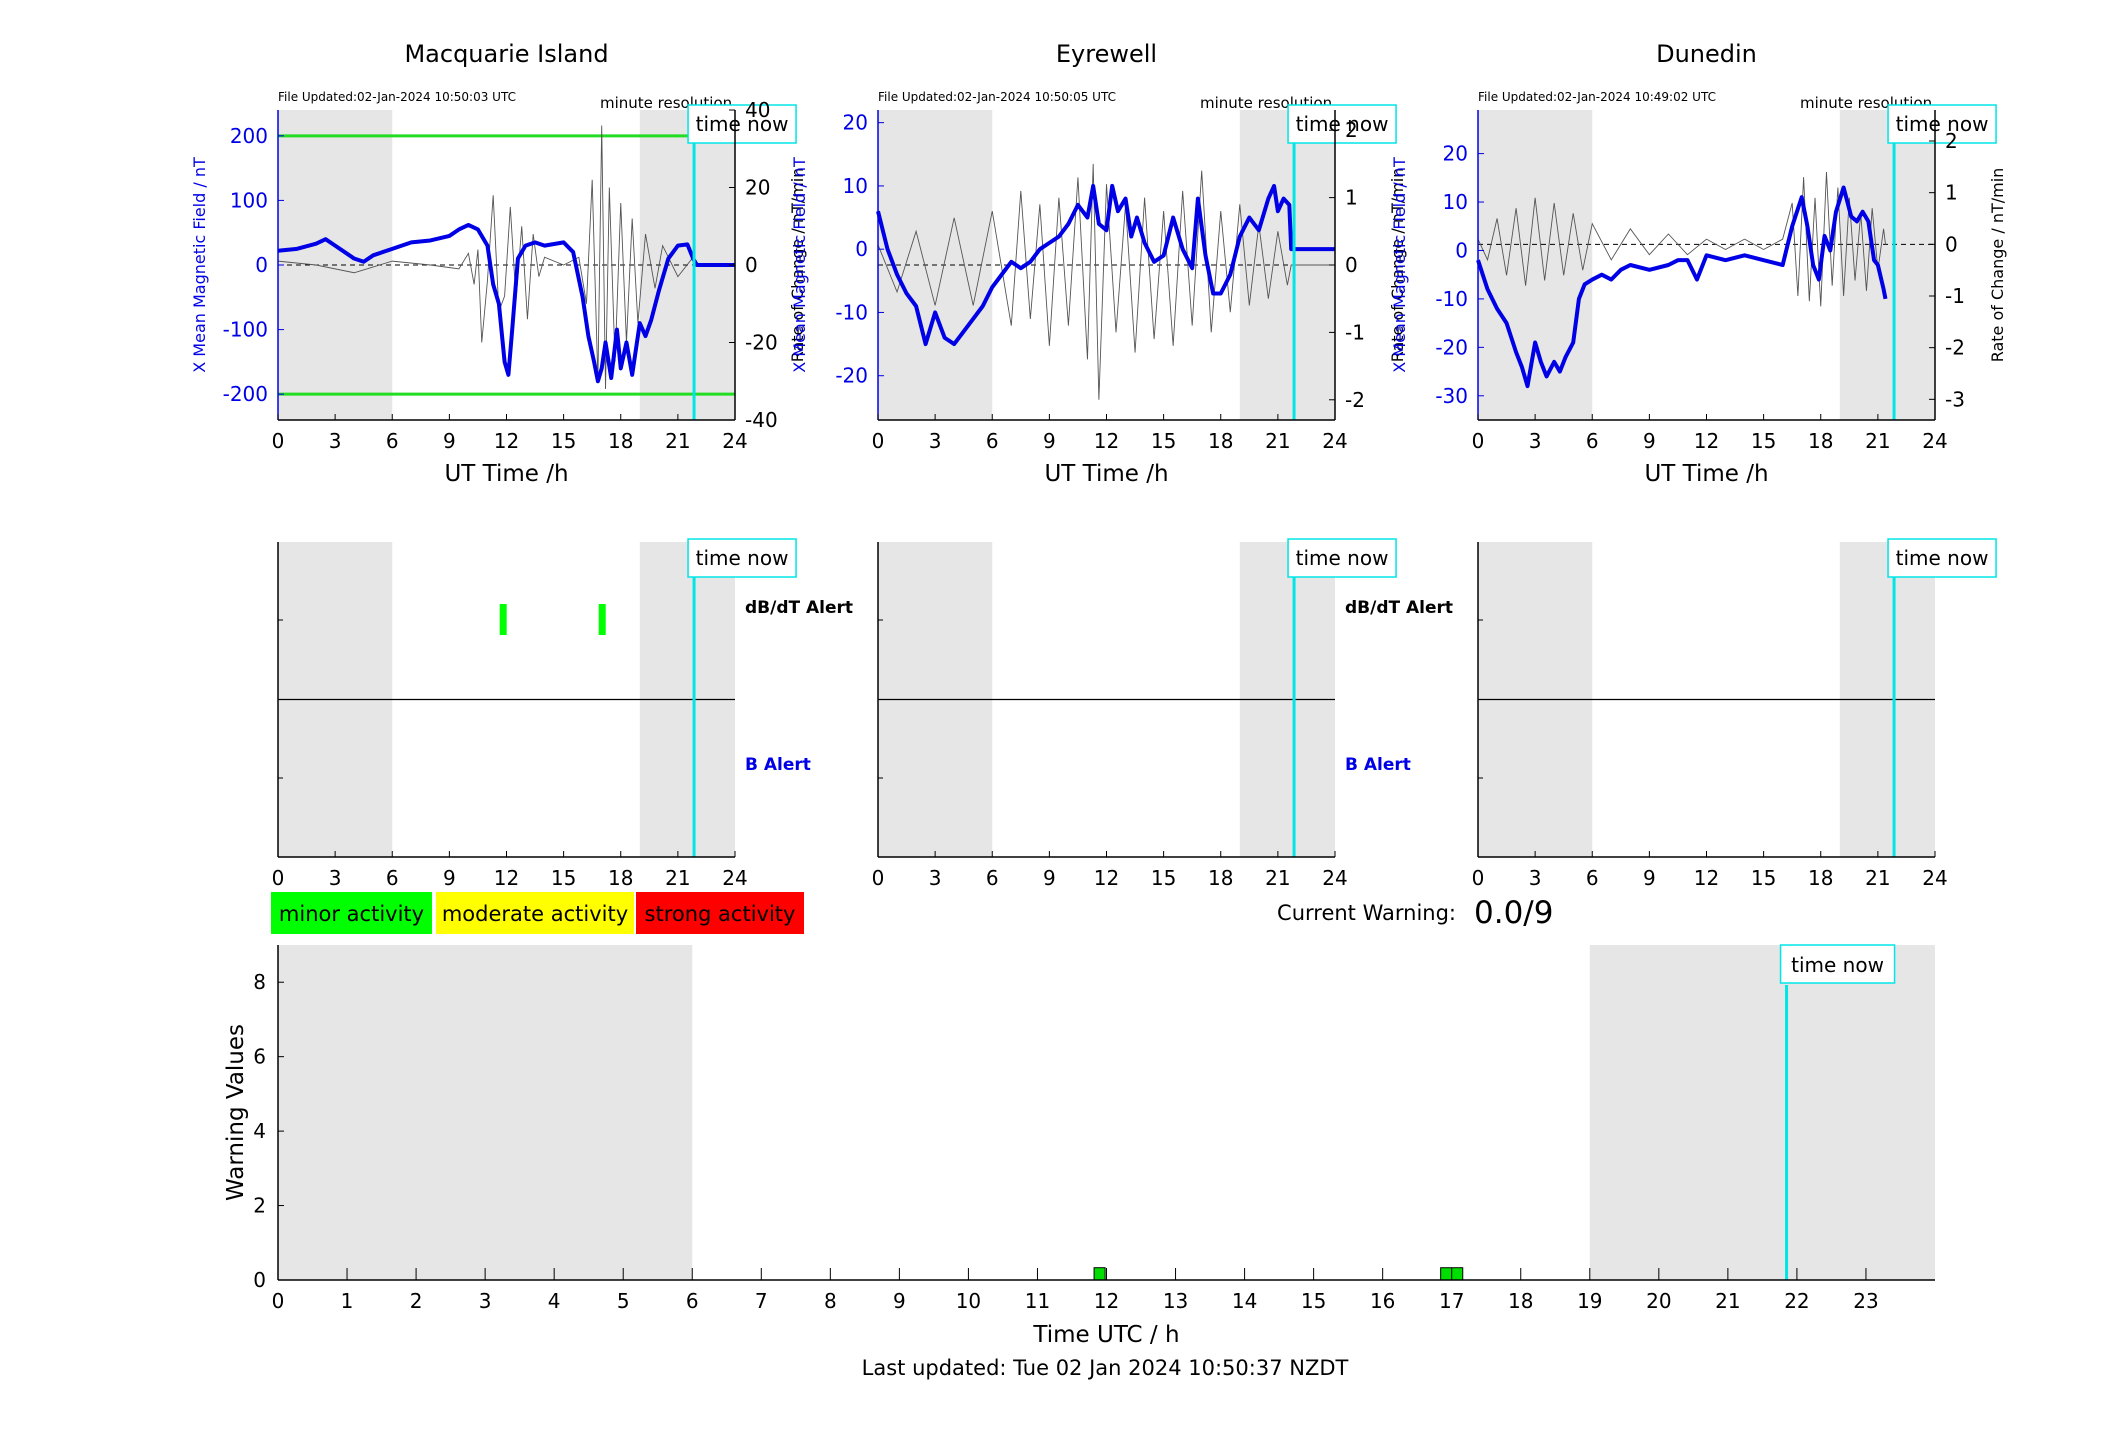 The height and width of the screenshot is (1437, 2117). I want to click on y-tick-label: 100, so click(249, 200).